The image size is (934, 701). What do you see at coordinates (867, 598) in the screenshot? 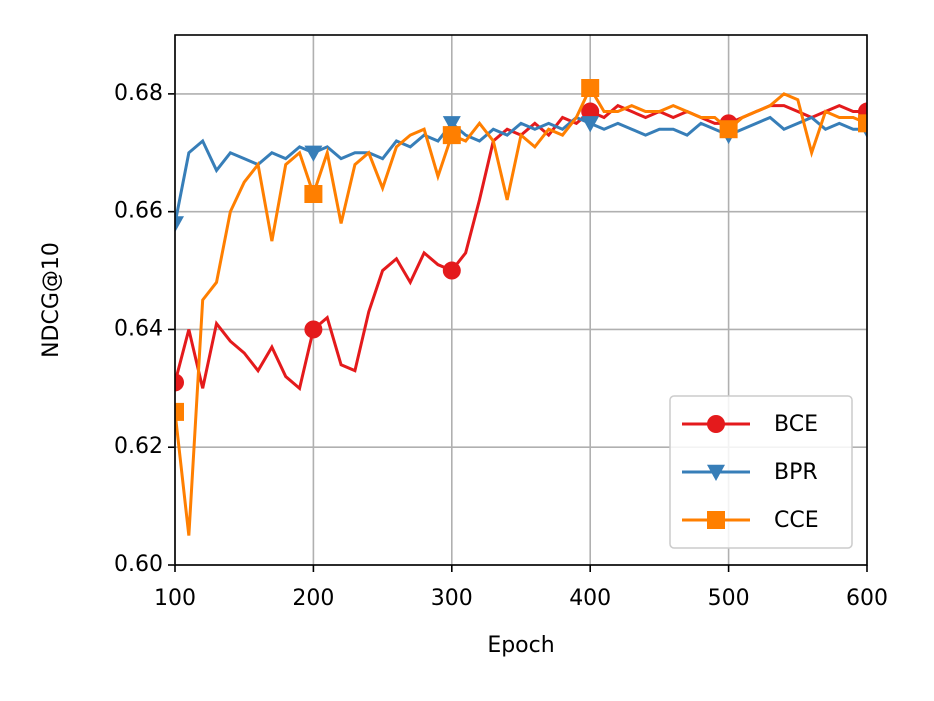
I see `x-tick-label: 600` at bounding box center [867, 598].